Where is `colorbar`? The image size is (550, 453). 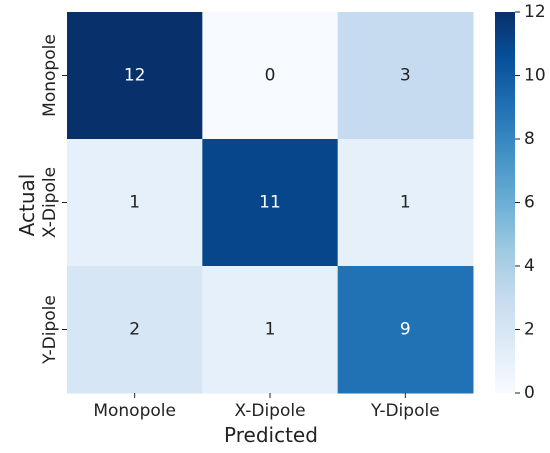
colorbar is located at coordinates (505, 202).